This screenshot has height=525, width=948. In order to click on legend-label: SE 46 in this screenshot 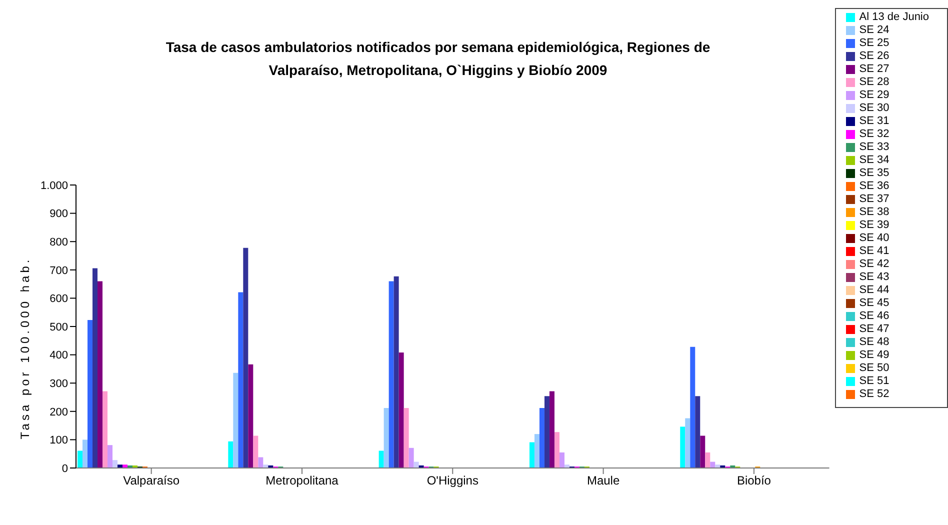, I will do `click(874, 316)`.